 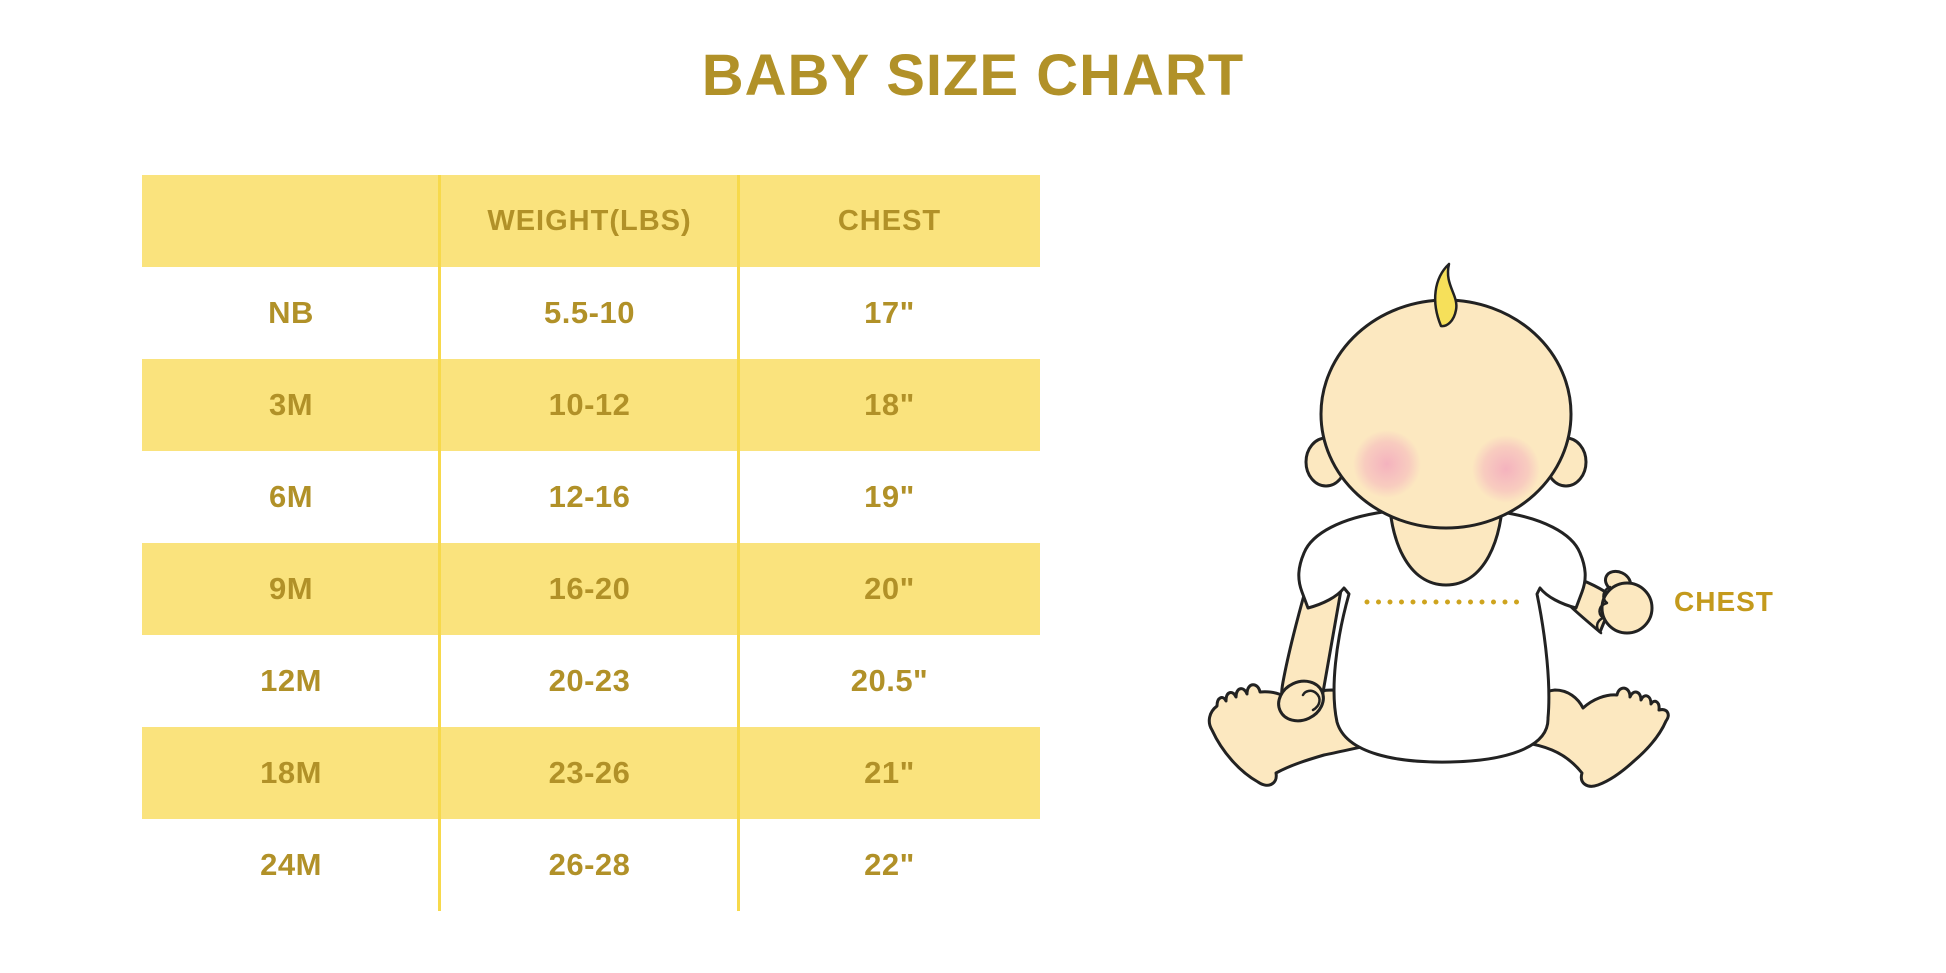 I want to click on baby-blush-left, so click(x=1387, y=464).